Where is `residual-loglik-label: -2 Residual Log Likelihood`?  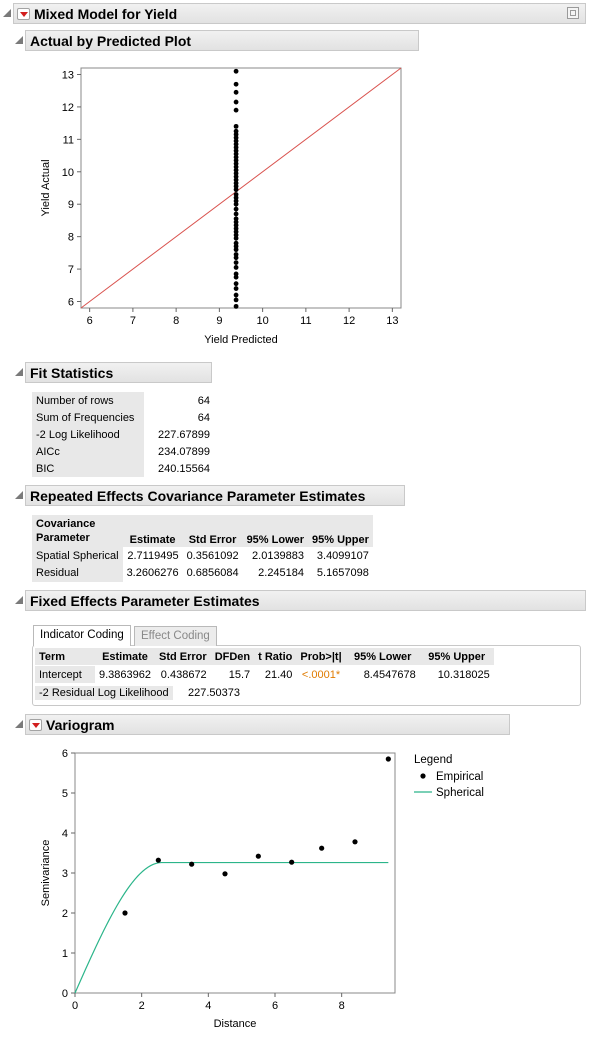
residual-loglik-label: -2 Residual Log Likelihood is located at coordinates (104, 693).